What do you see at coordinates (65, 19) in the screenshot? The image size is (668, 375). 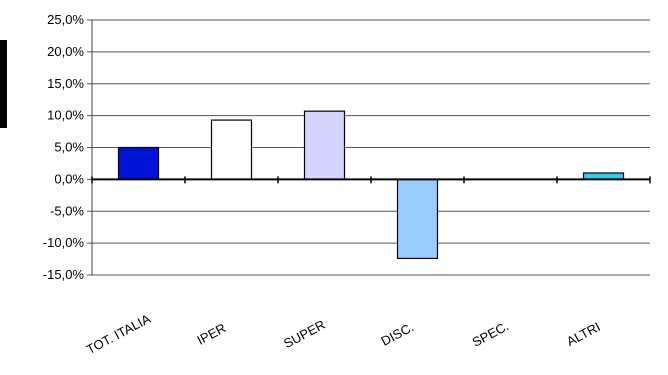 I see `y-tick-label: 25,0%` at bounding box center [65, 19].